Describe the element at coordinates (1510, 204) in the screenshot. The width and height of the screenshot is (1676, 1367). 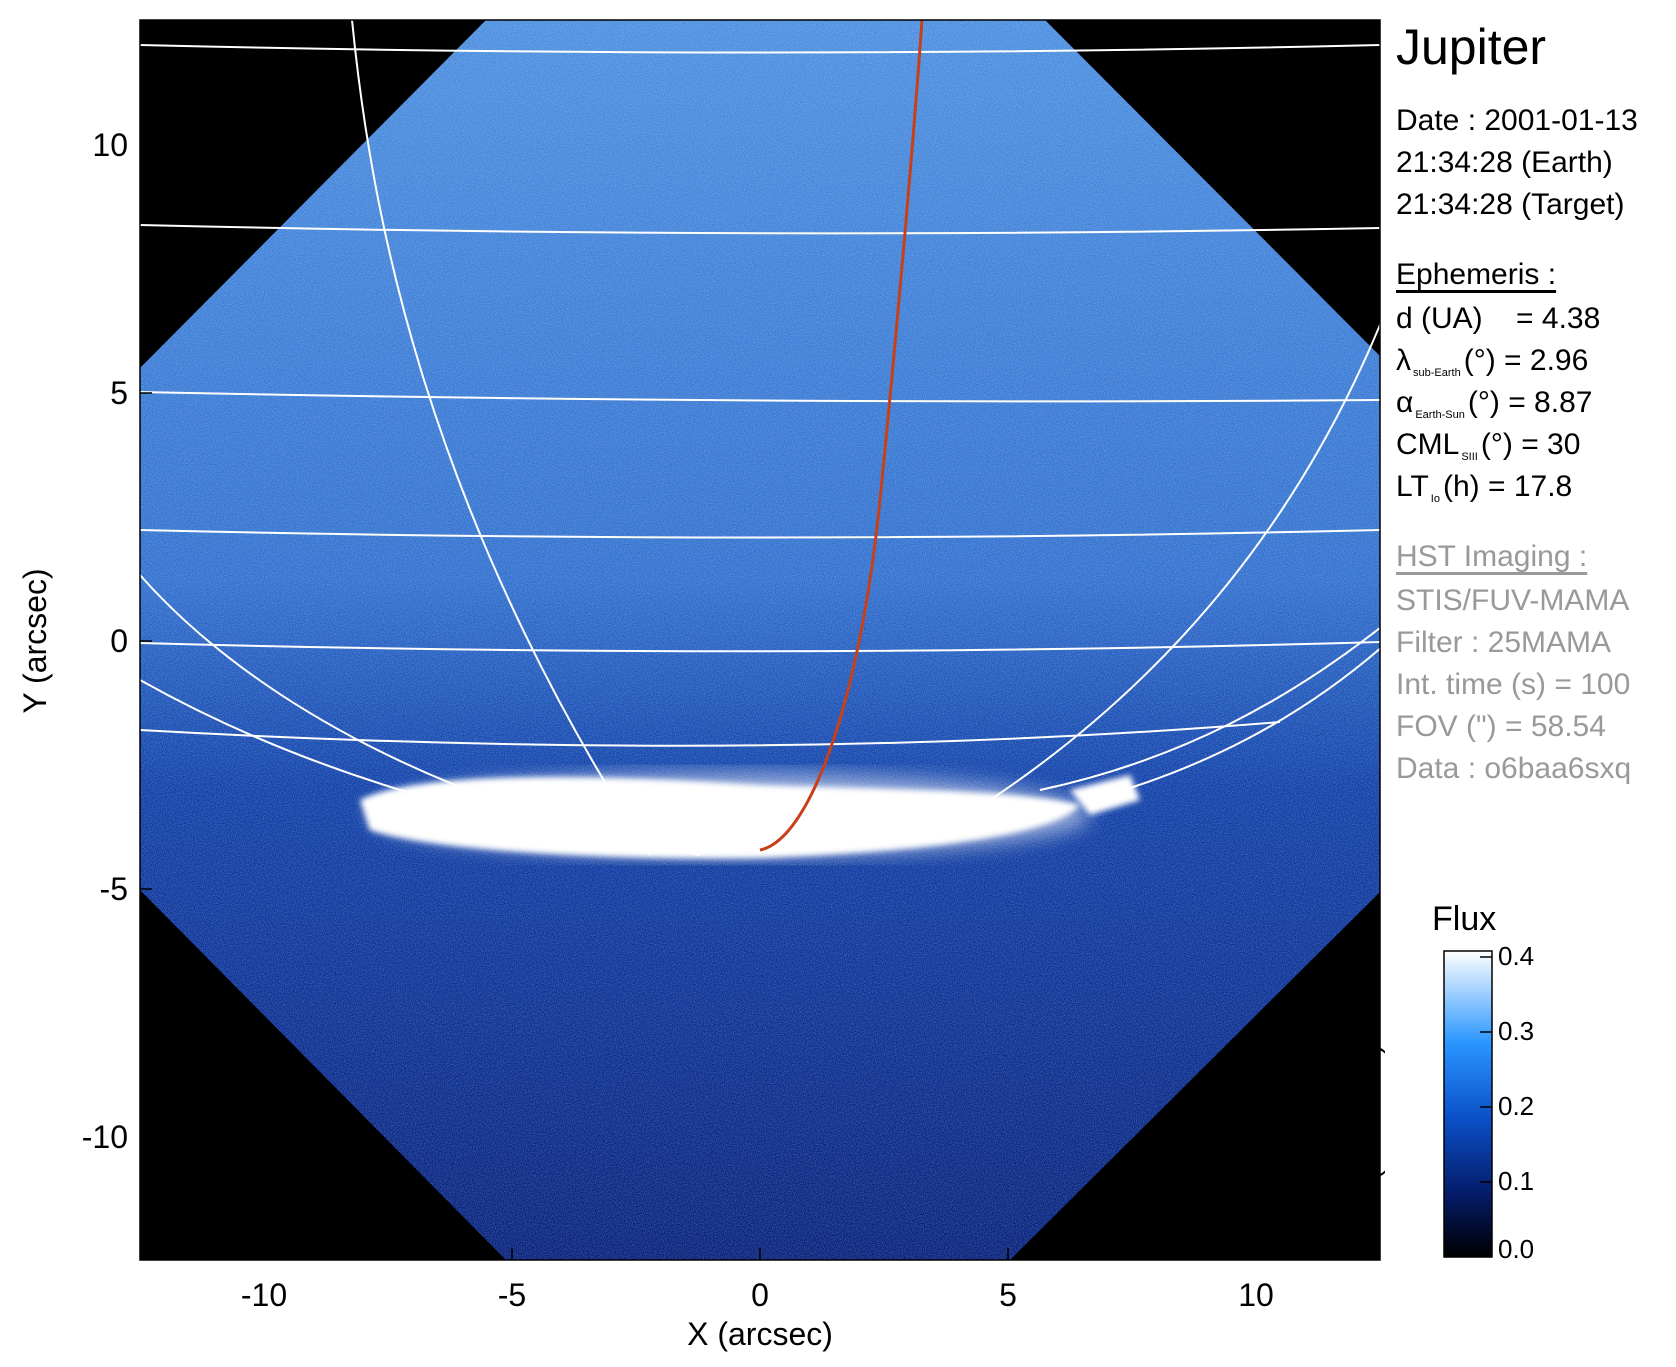
I see `time-target: 21:34:28 (Target)` at that location.